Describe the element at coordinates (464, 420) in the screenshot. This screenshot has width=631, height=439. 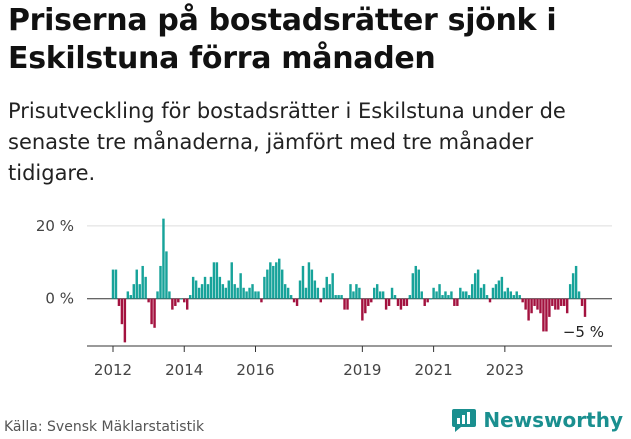
I see `newsworthy-logo-icon` at that location.